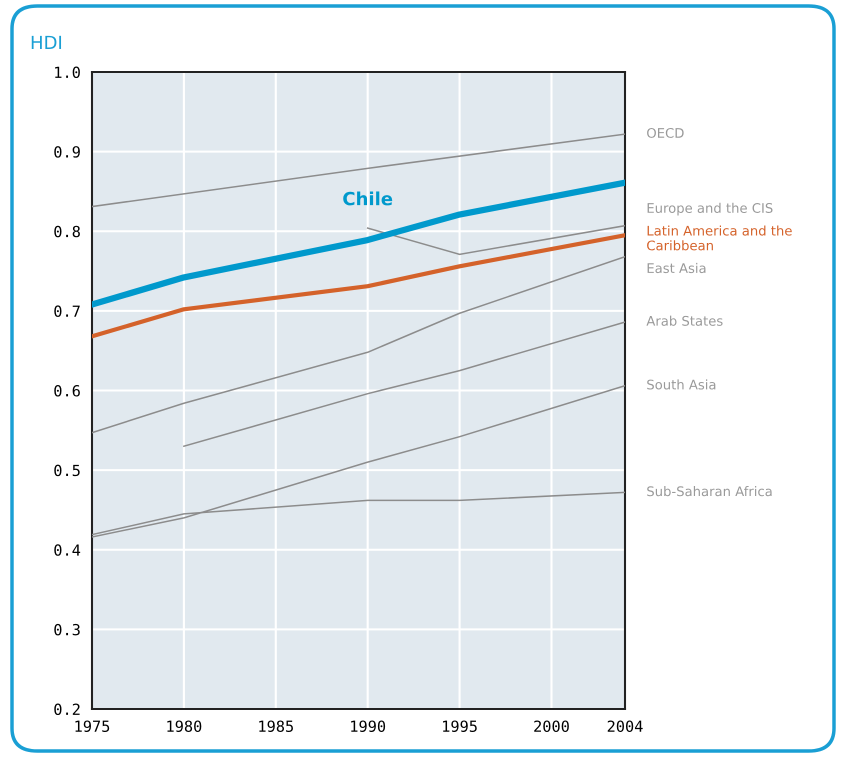 This screenshot has width=847, height=759. What do you see at coordinates (460, 726) in the screenshot?
I see `x-tick-label: 1995` at bounding box center [460, 726].